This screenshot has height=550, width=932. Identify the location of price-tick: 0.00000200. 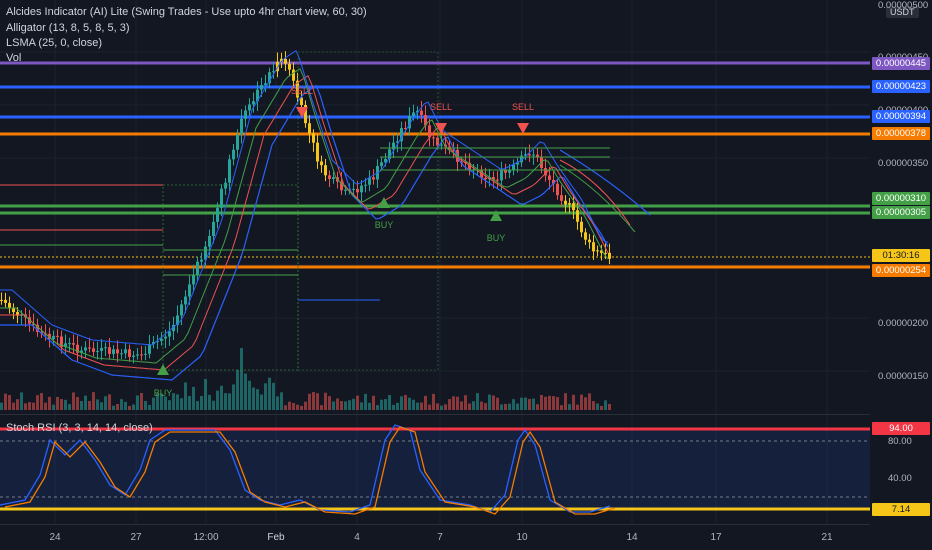
(903, 323).